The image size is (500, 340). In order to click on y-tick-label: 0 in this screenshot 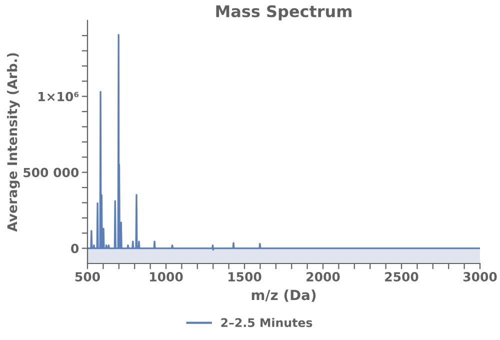, I will do `click(75, 249)`.